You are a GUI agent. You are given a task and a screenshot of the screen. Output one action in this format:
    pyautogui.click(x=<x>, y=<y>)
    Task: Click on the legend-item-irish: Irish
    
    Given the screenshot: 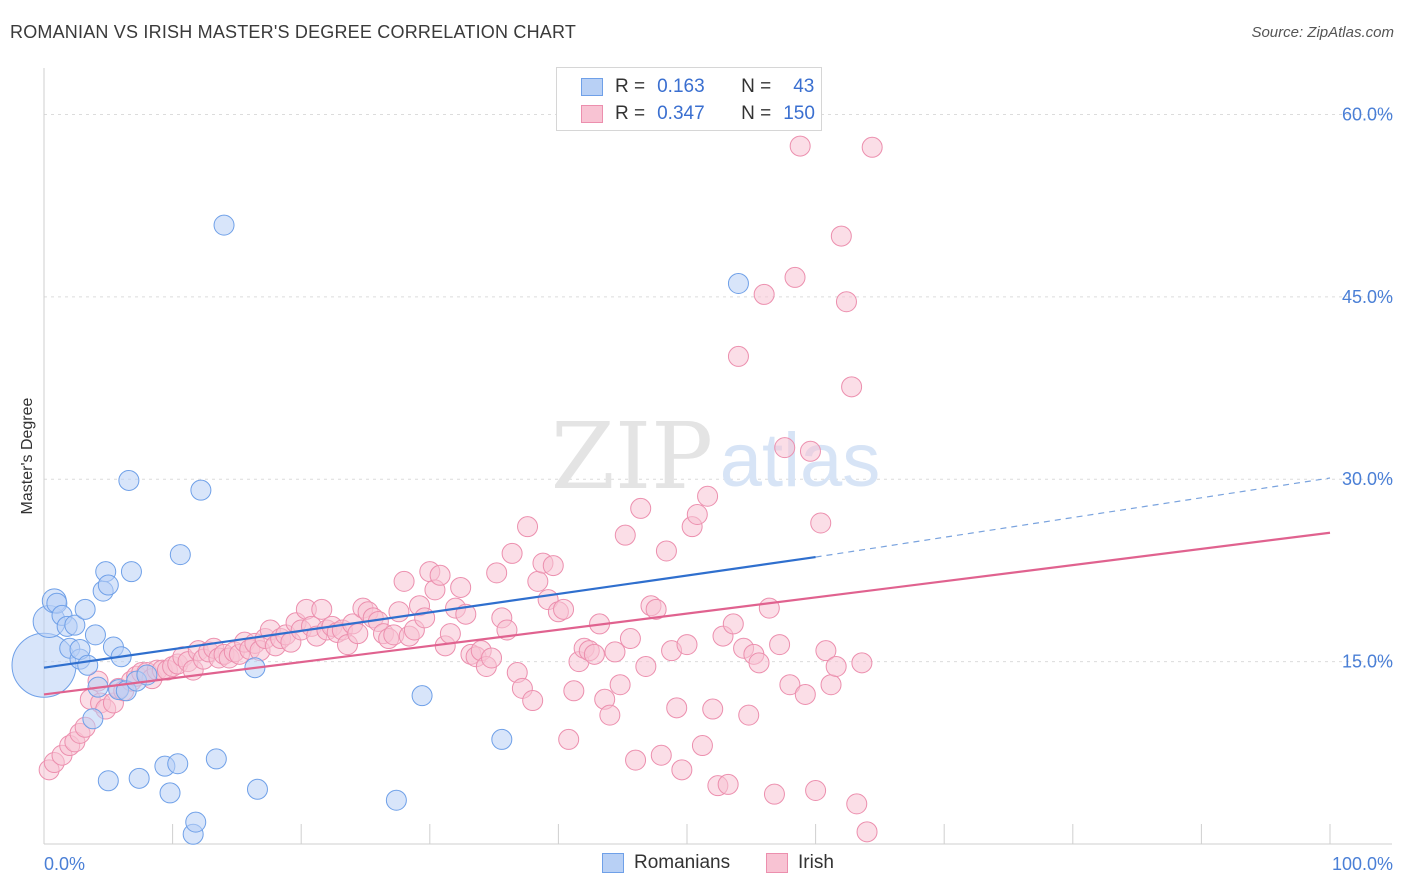 What is the action you would take?
    pyautogui.click(x=800, y=863)
    